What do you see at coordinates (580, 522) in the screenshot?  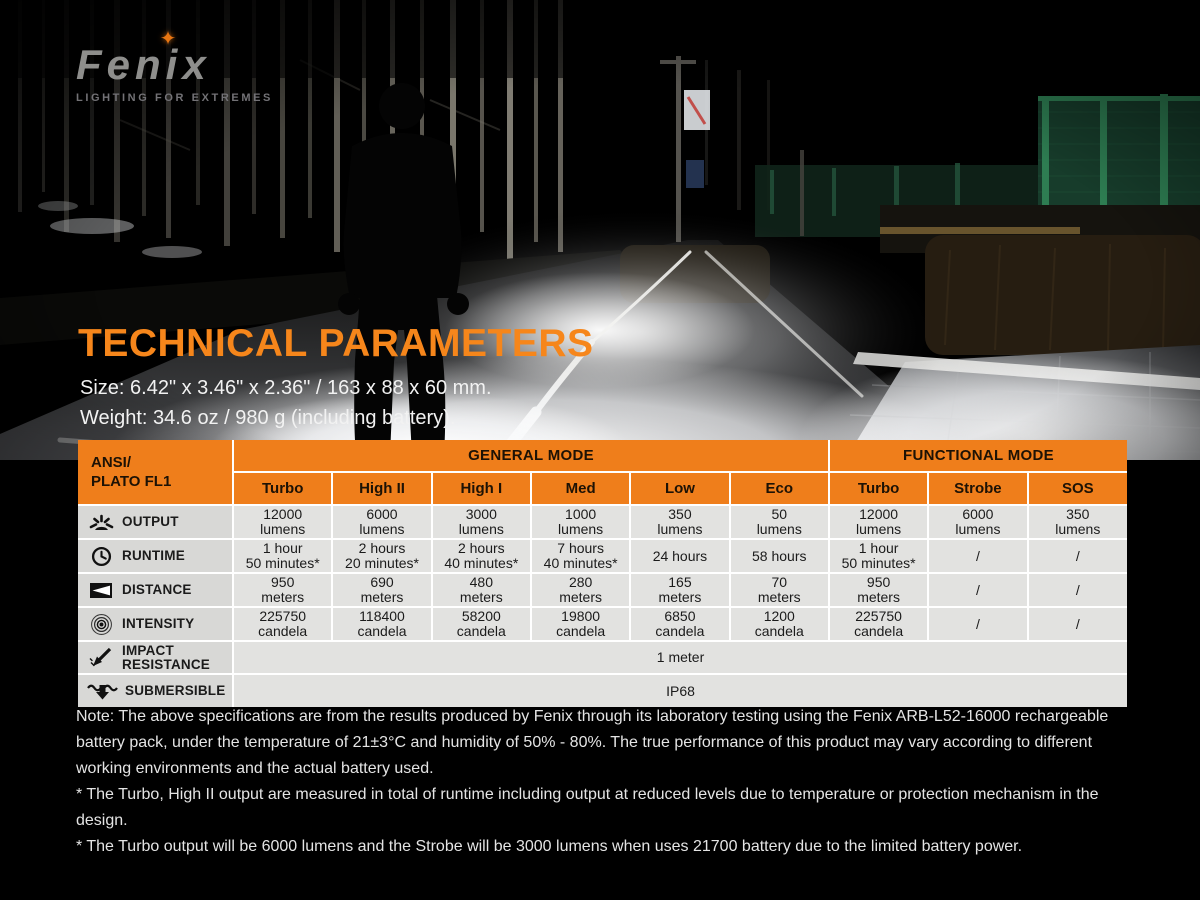 I see `spec-value-cell: 1000 lumens` at bounding box center [580, 522].